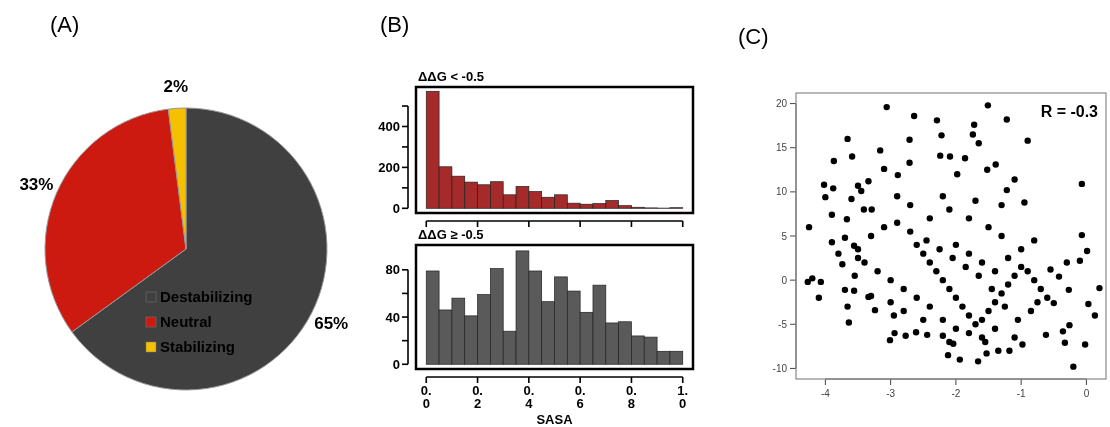 Image resolution: width=1110 pixels, height=427 pixels. What do you see at coordinates (331, 323) in the screenshot?
I see `data-label: 65%` at bounding box center [331, 323].